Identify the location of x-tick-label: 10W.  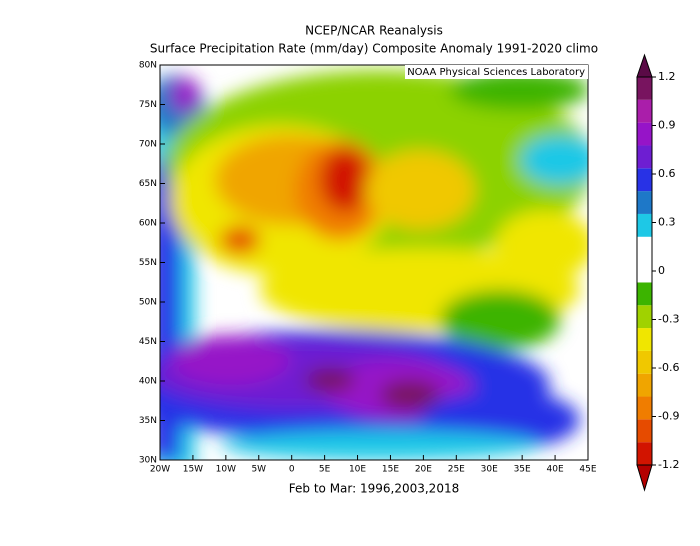
(226, 470).